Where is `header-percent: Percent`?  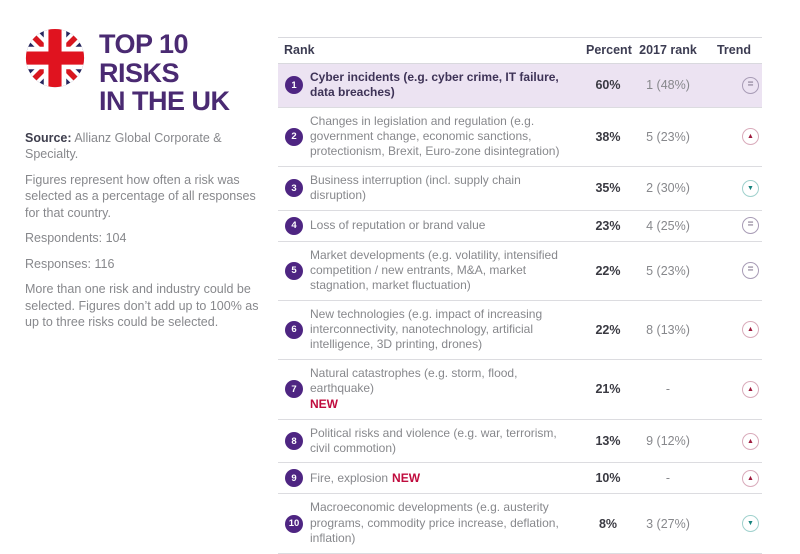 header-percent: Percent is located at coordinates (609, 50).